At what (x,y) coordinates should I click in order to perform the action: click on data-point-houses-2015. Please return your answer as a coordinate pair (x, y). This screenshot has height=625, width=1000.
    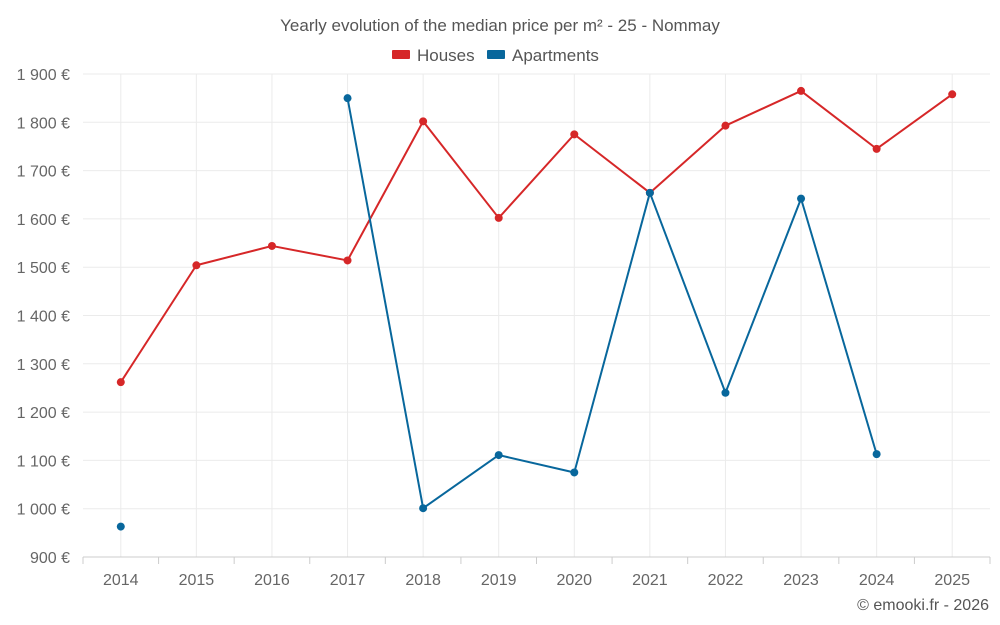
    Looking at the image, I should click on (196, 265).